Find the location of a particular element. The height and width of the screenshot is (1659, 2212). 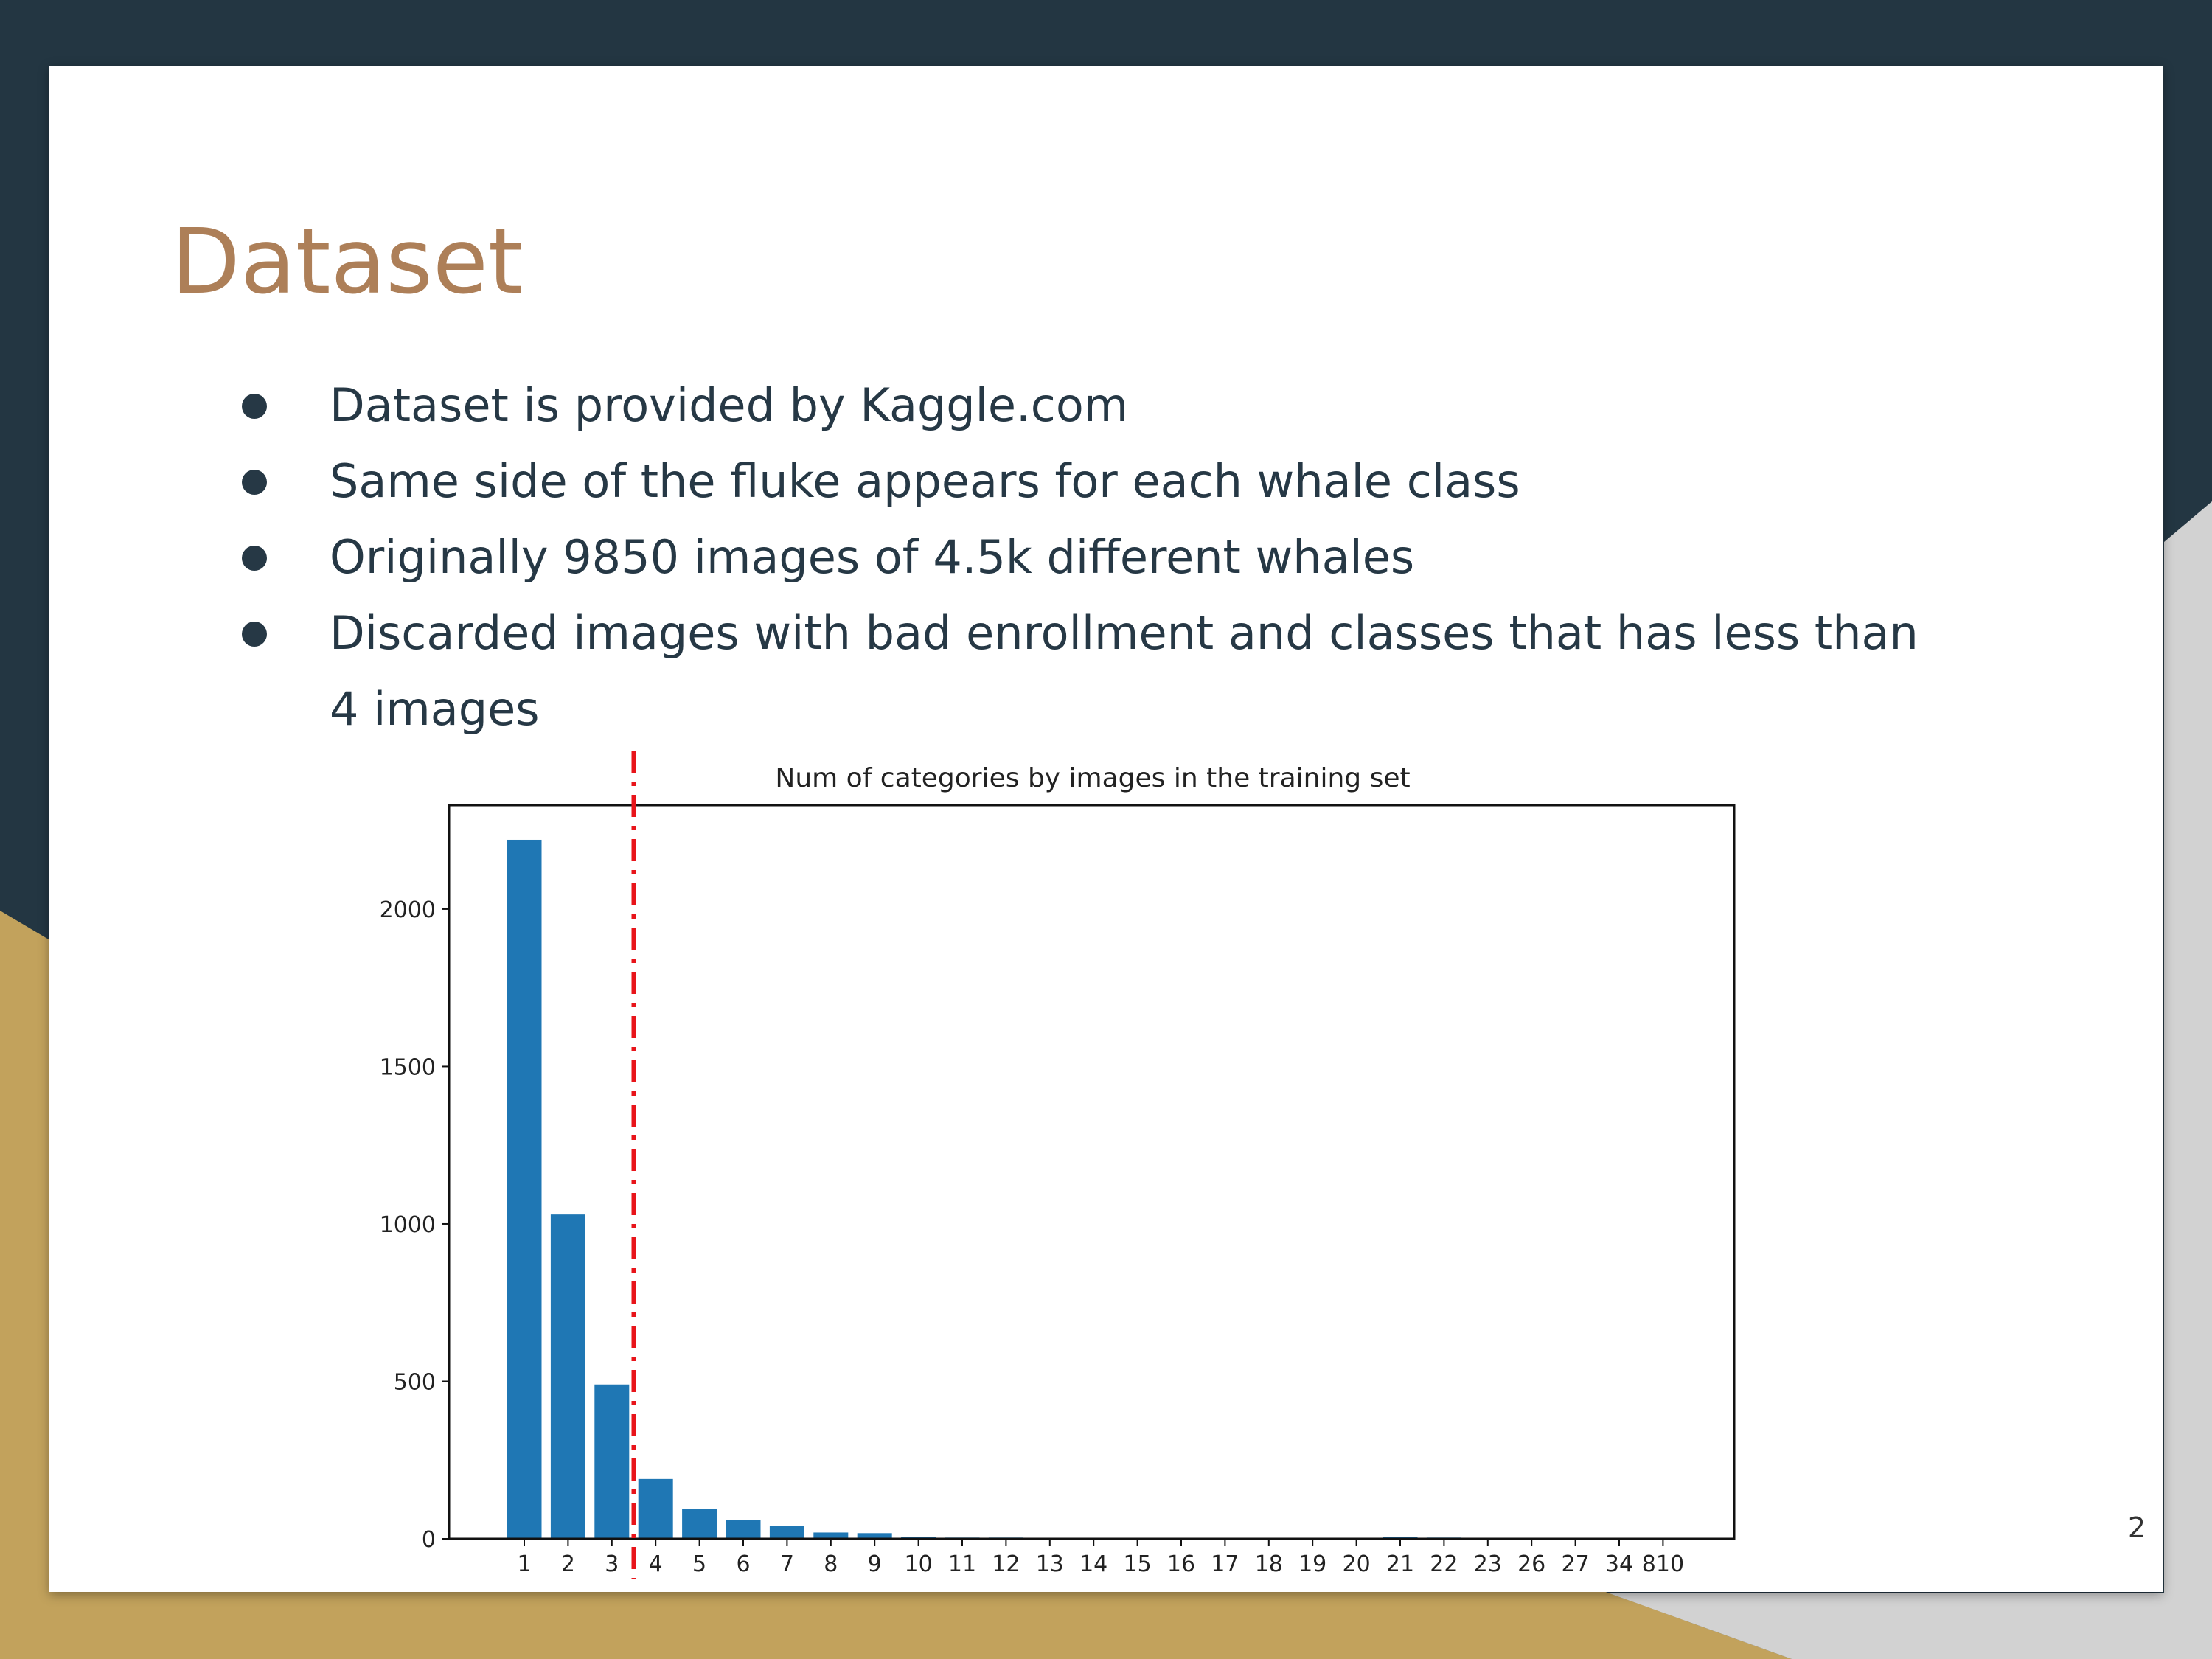

x-tick-label: 8 is located at coordinates (831, 1564).